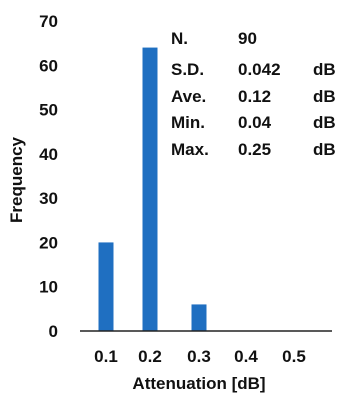  I want to click on stat-label: Max., so click(190, 149).